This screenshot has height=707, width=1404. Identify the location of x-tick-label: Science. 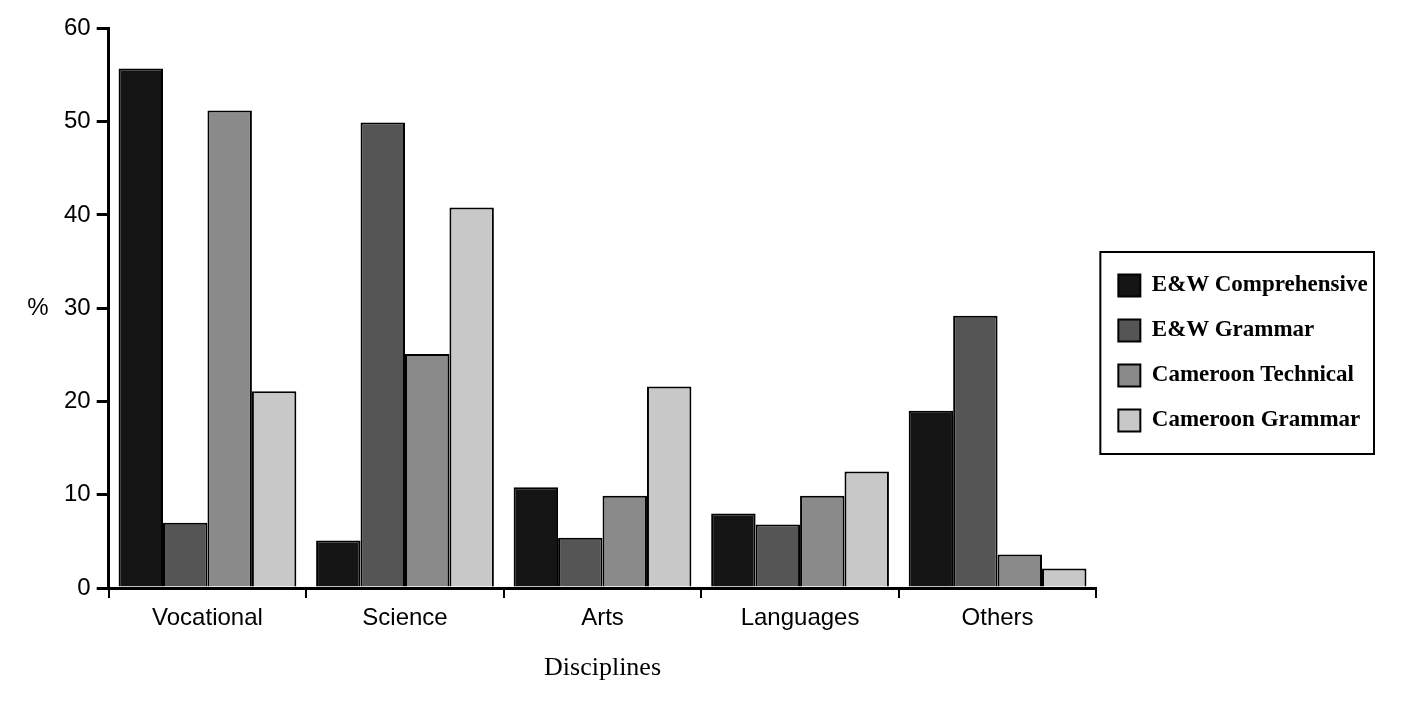
(405, 617).